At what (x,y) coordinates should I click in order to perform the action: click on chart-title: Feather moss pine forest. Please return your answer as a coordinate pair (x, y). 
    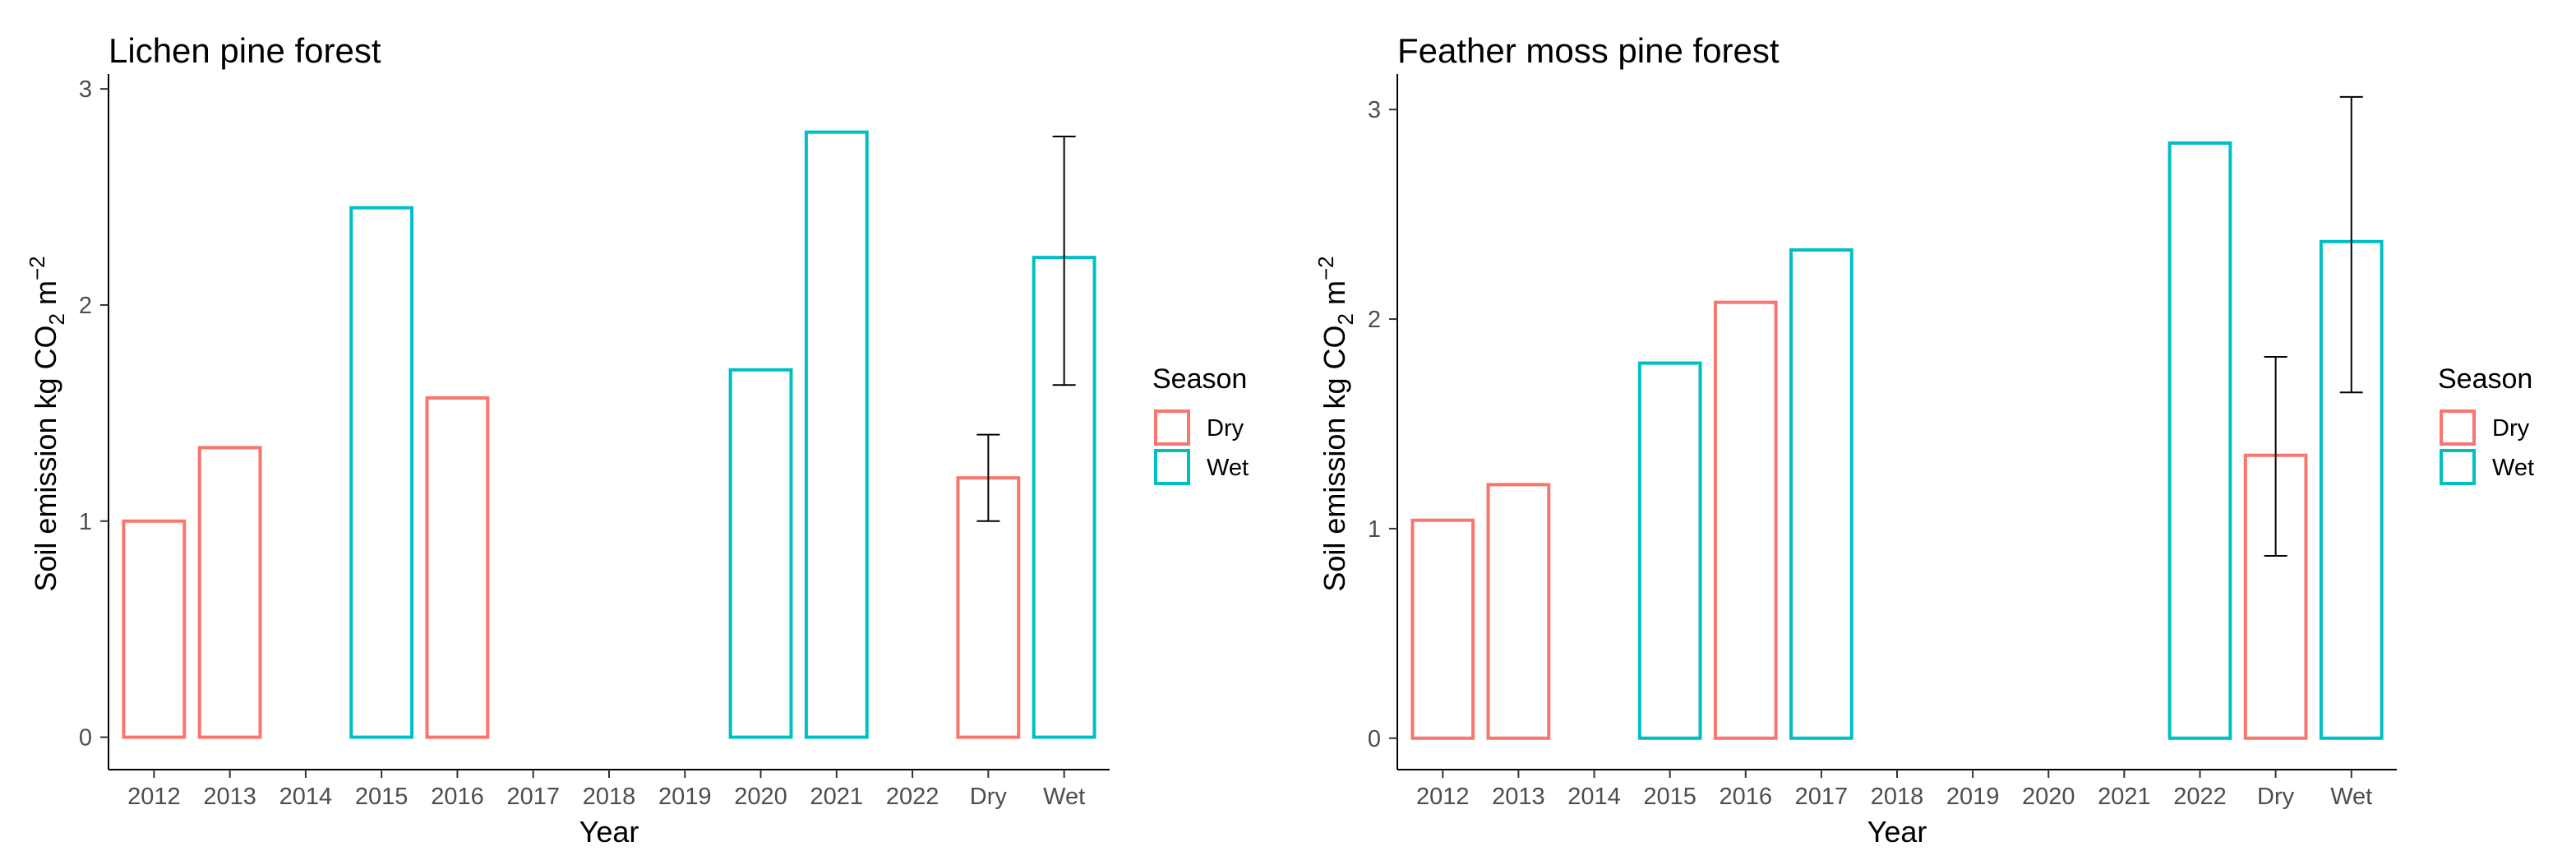
    Looking at the image, I should click on (1588, 50).